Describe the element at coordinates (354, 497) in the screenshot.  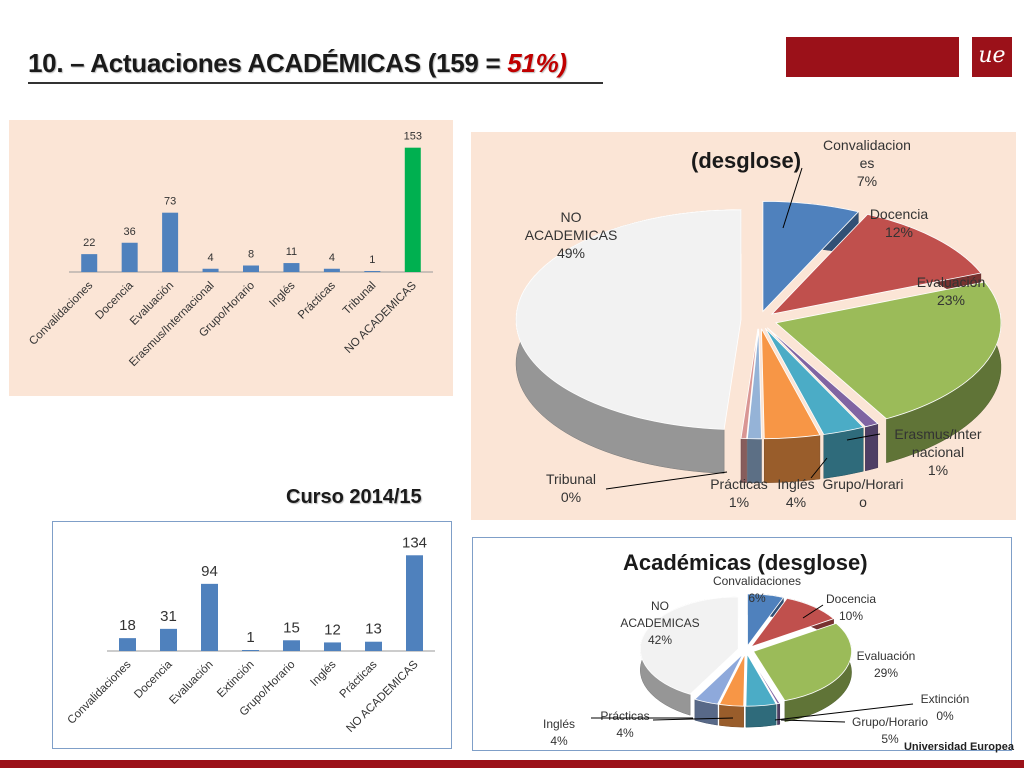
I see `course-label: Curso 2014/15` at that location.